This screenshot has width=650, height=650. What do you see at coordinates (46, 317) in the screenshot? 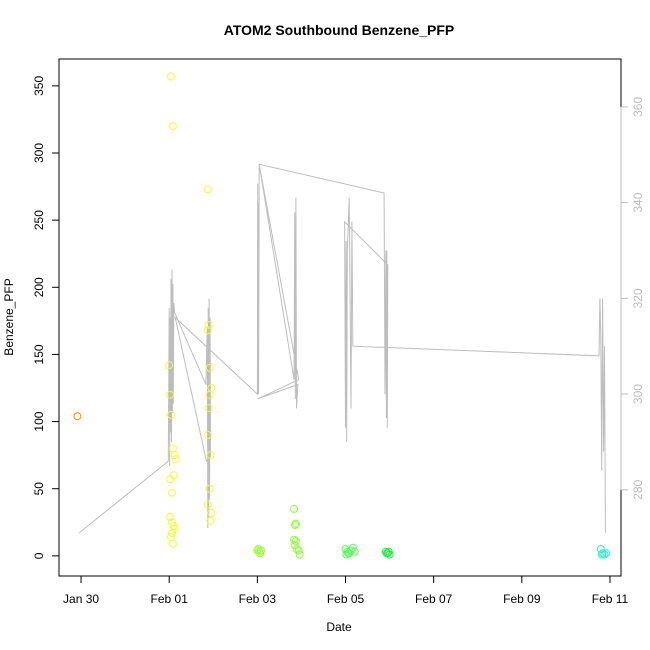
I see `y-axis: 0 50 100 150 200 250 300 350` at bounding box center [46, 317].